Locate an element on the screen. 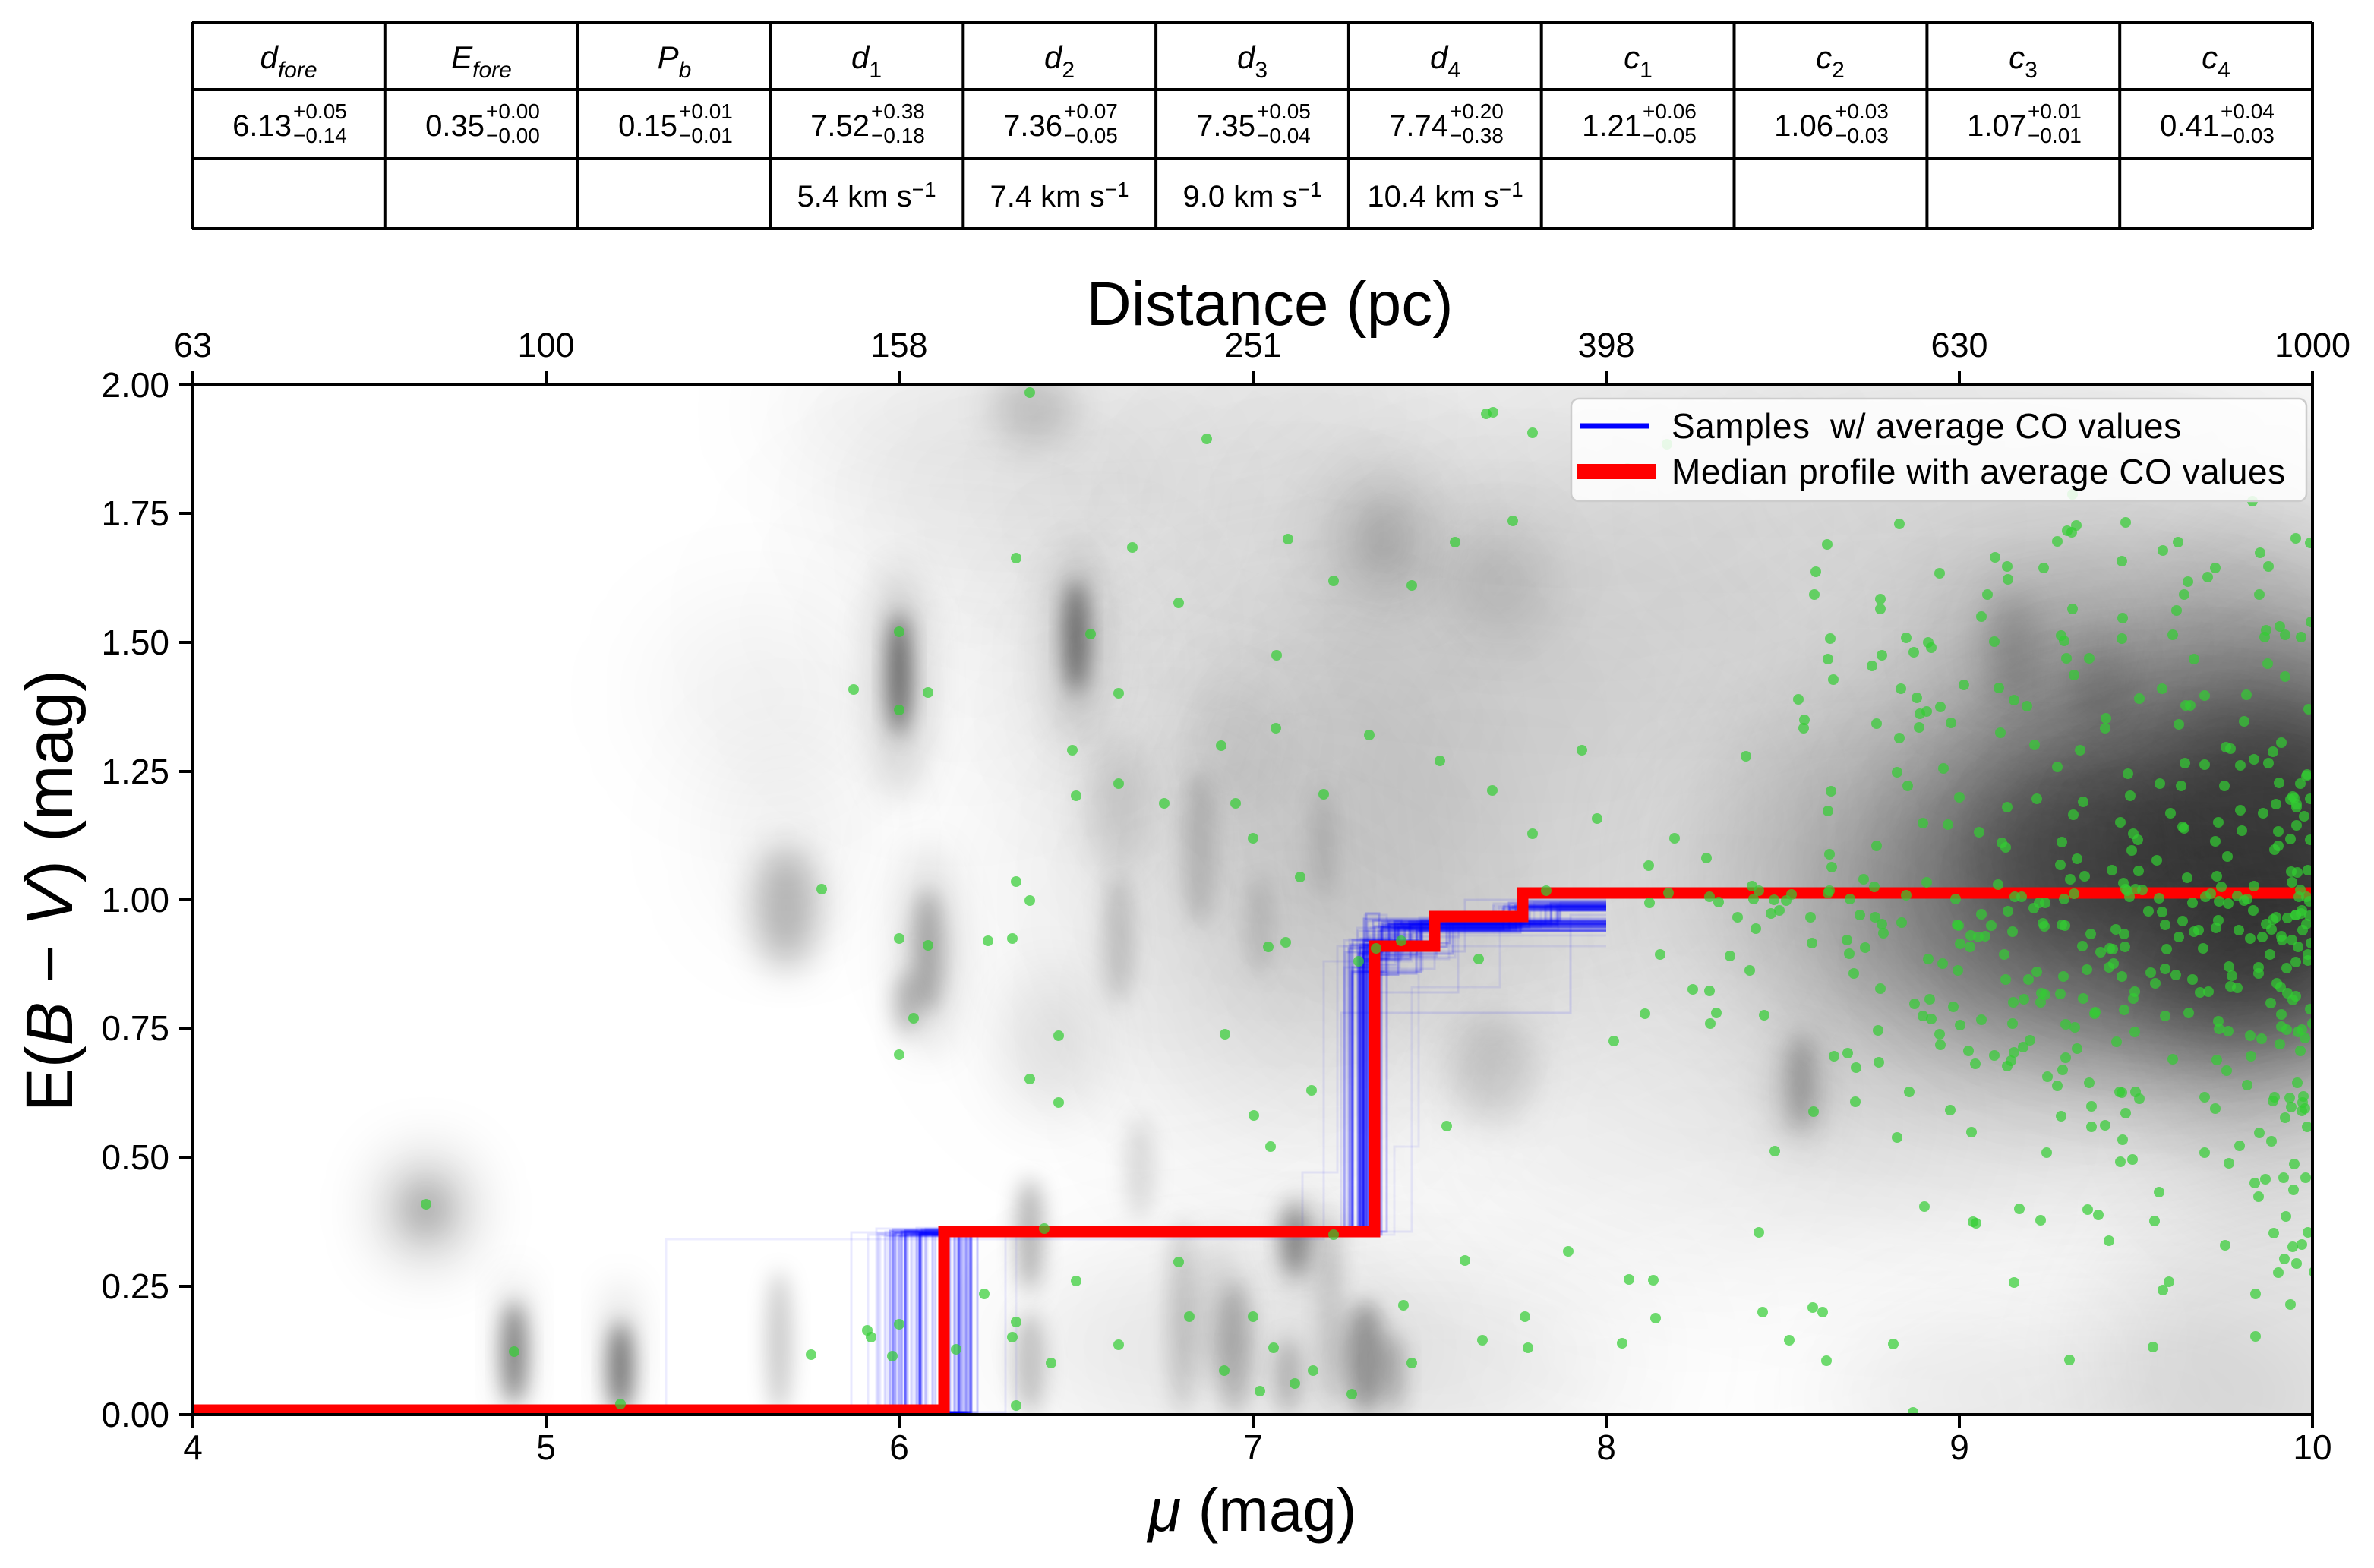  svg-text: Samples w/ average CO values is located at coordinates (1927, 426).